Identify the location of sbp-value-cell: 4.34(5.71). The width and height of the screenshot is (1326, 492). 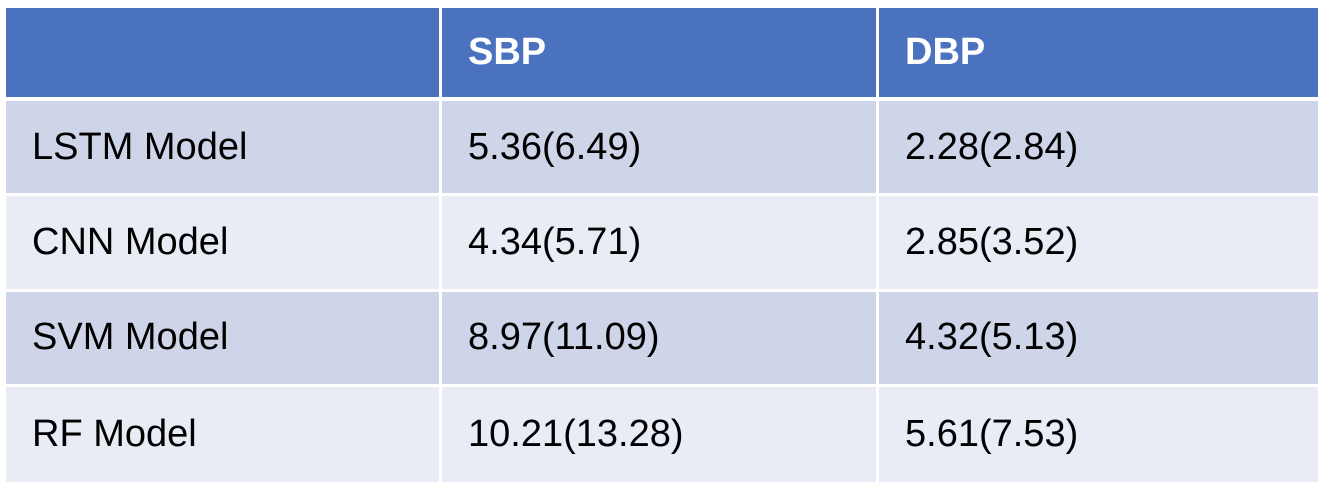
(660, 244).